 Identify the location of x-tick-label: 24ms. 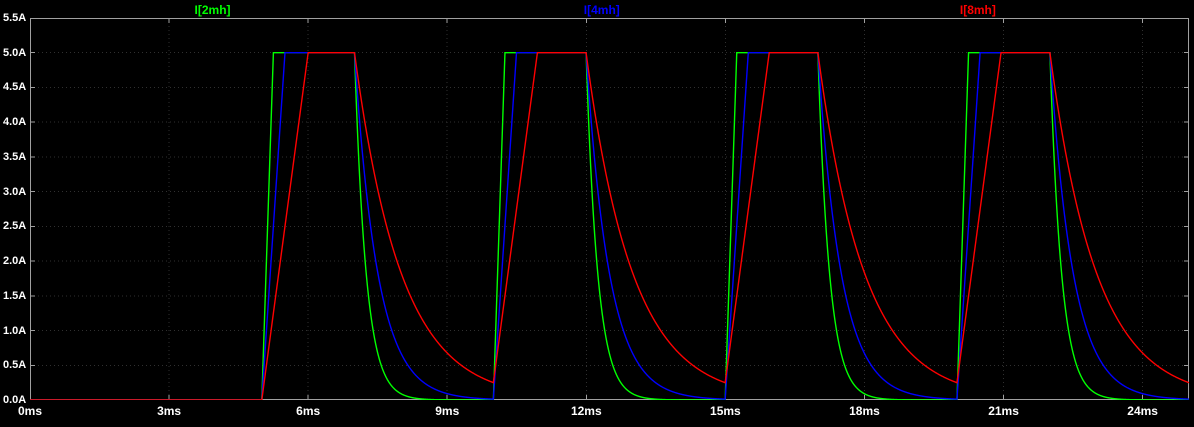
(1142, 411).